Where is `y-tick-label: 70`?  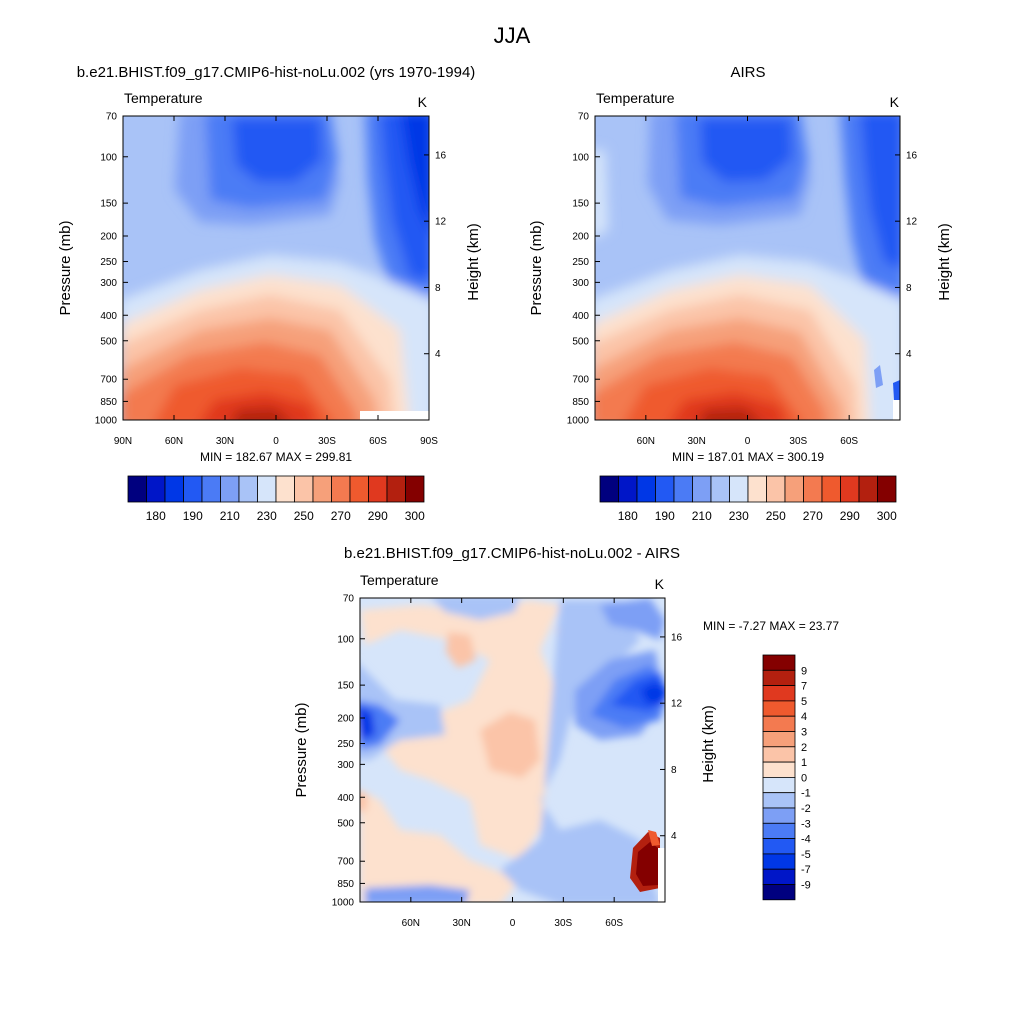 y-tick-label: 70 is located at coordinates (349, 599).